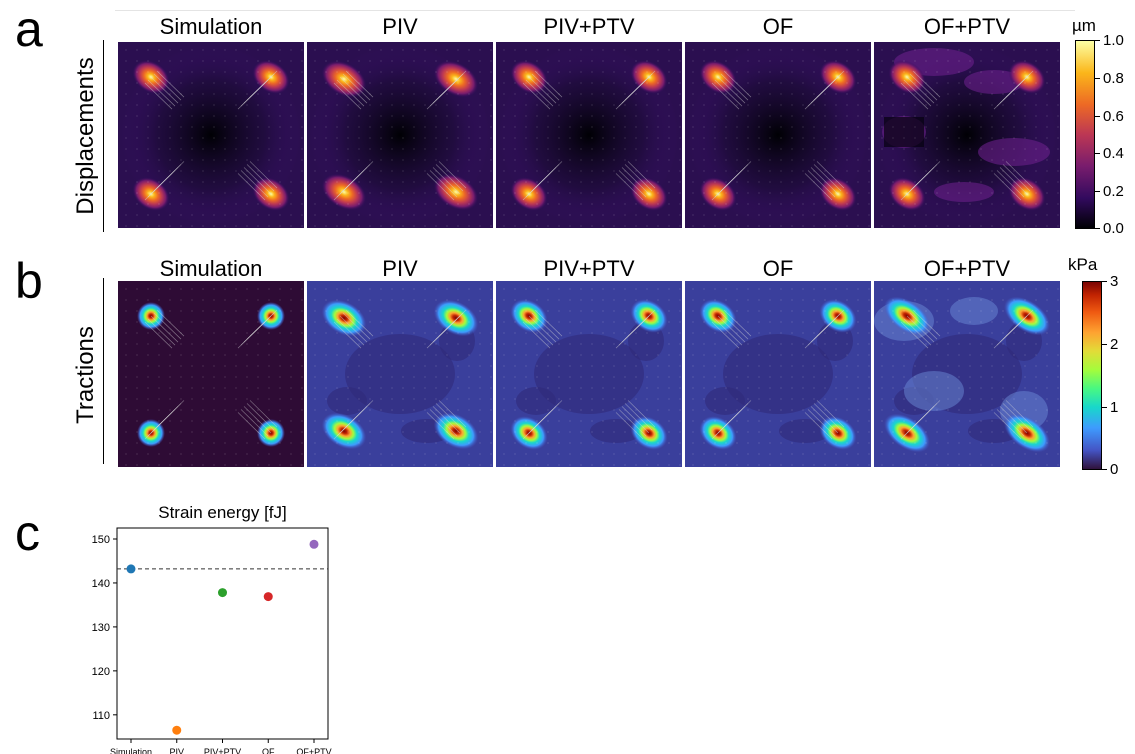 This screenshot has height=754, width=1135. Describe the element at coordinates (211, 26) in the screenshot. I see `column-title-simulation-a: Simulation` at that location.